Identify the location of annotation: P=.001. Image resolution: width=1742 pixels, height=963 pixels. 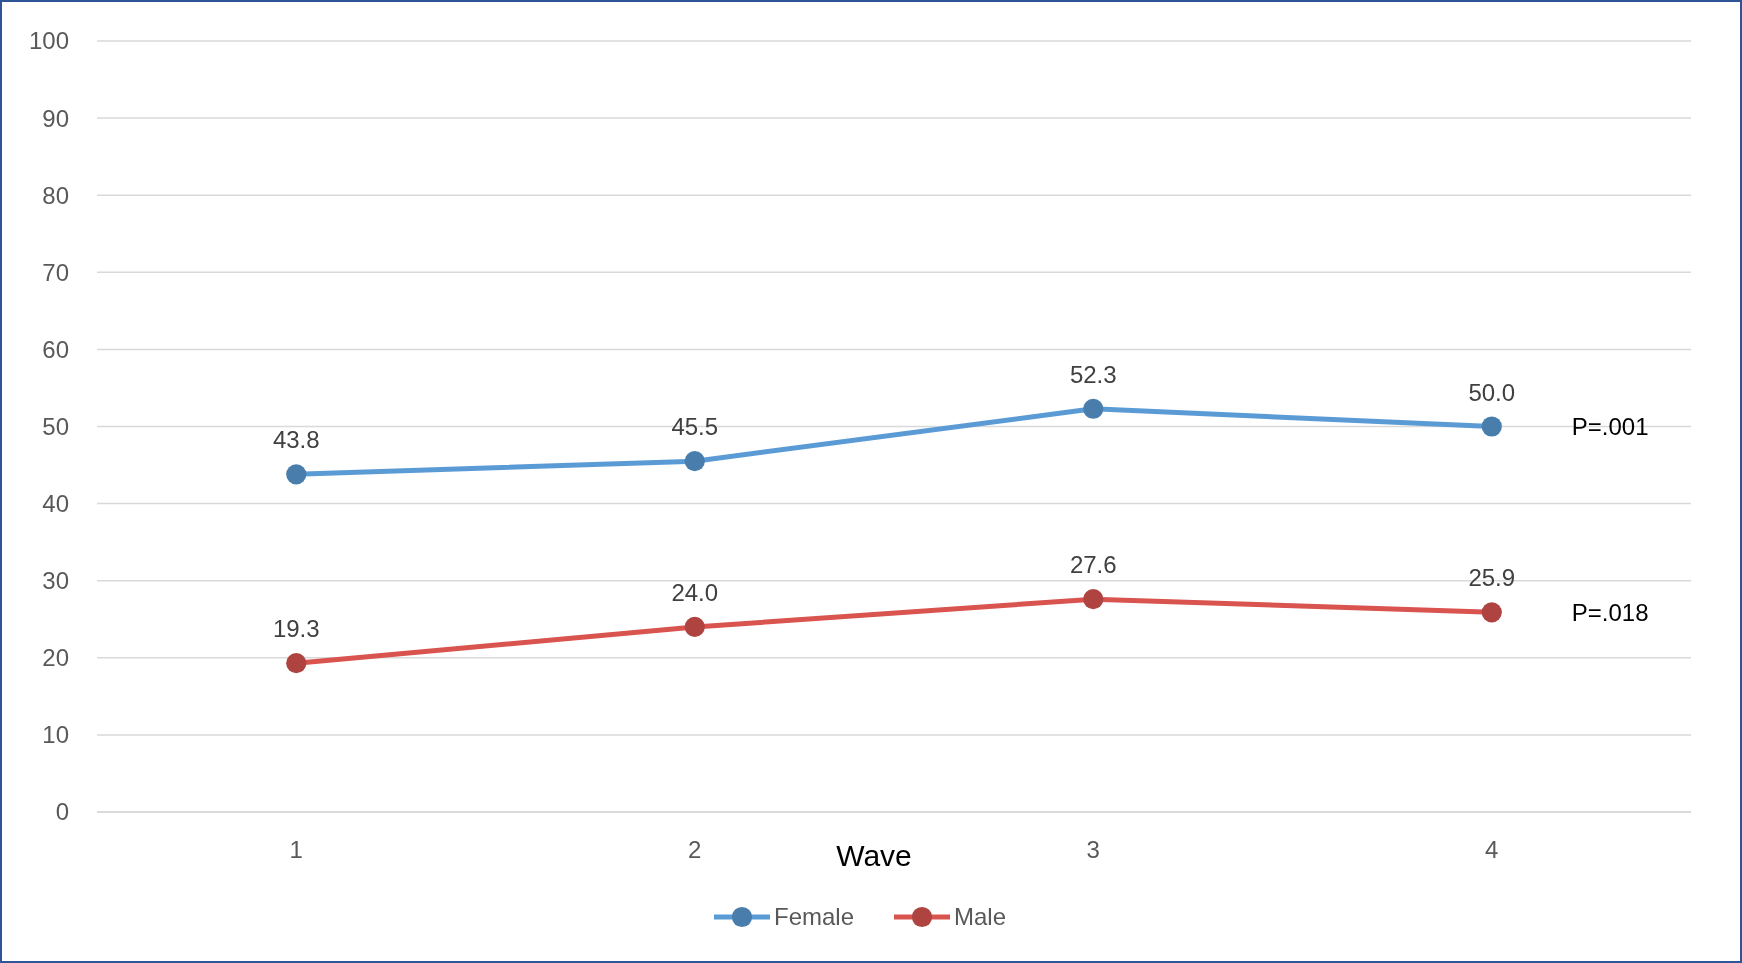
(1610, 426).